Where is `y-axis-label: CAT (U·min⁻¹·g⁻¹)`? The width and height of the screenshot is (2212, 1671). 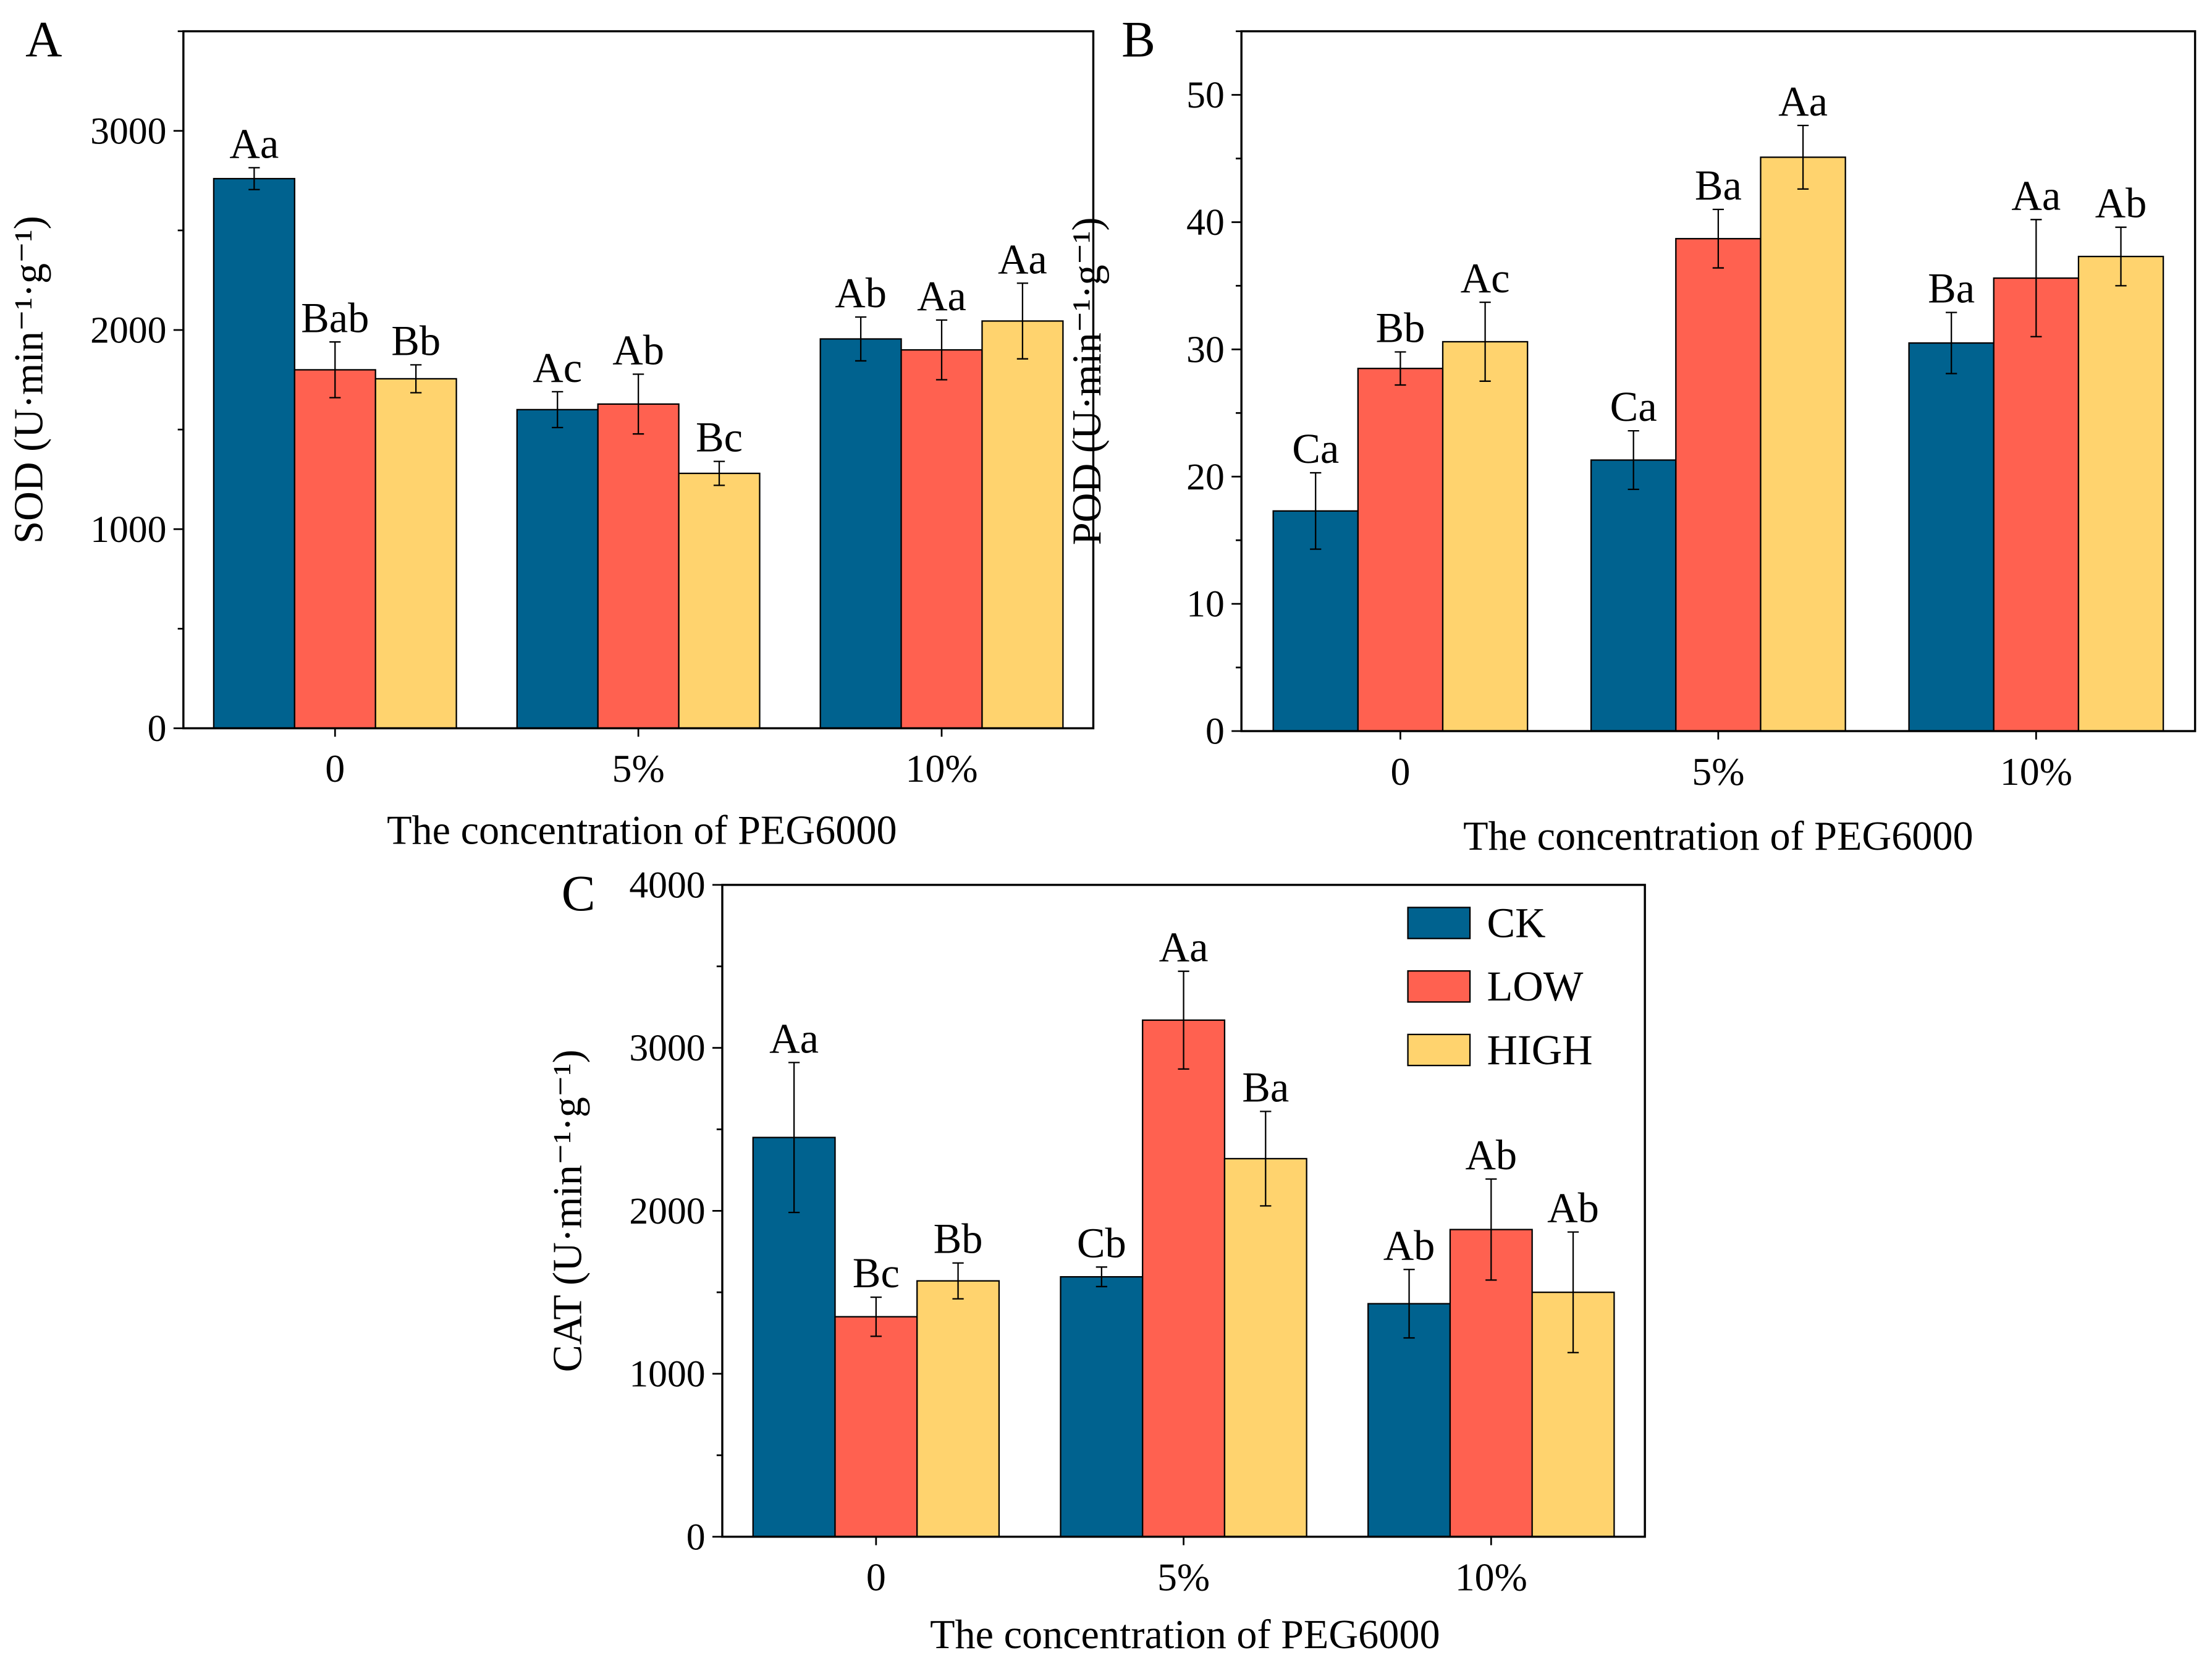 y-axis-label: CAT (U·min⁻¹·g⁻¹) is located at coordinates (568, 1211).